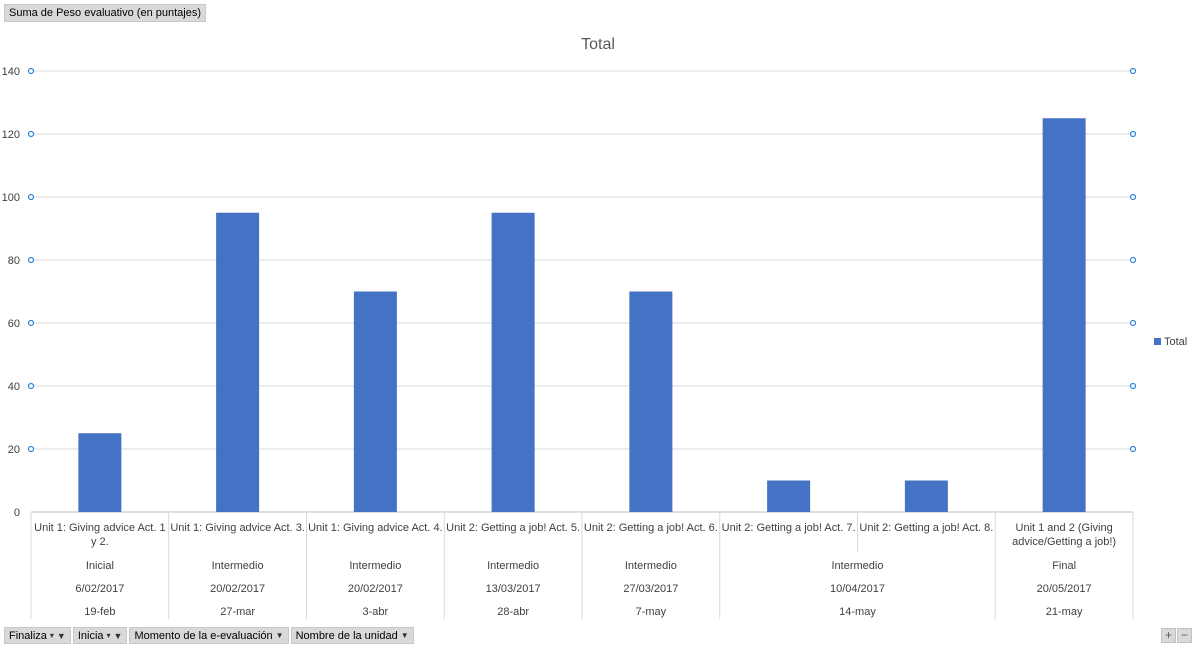  Describe the element at coordinates (513, 612) in the screenshot. I see `group-label: 28-abr` at that location.